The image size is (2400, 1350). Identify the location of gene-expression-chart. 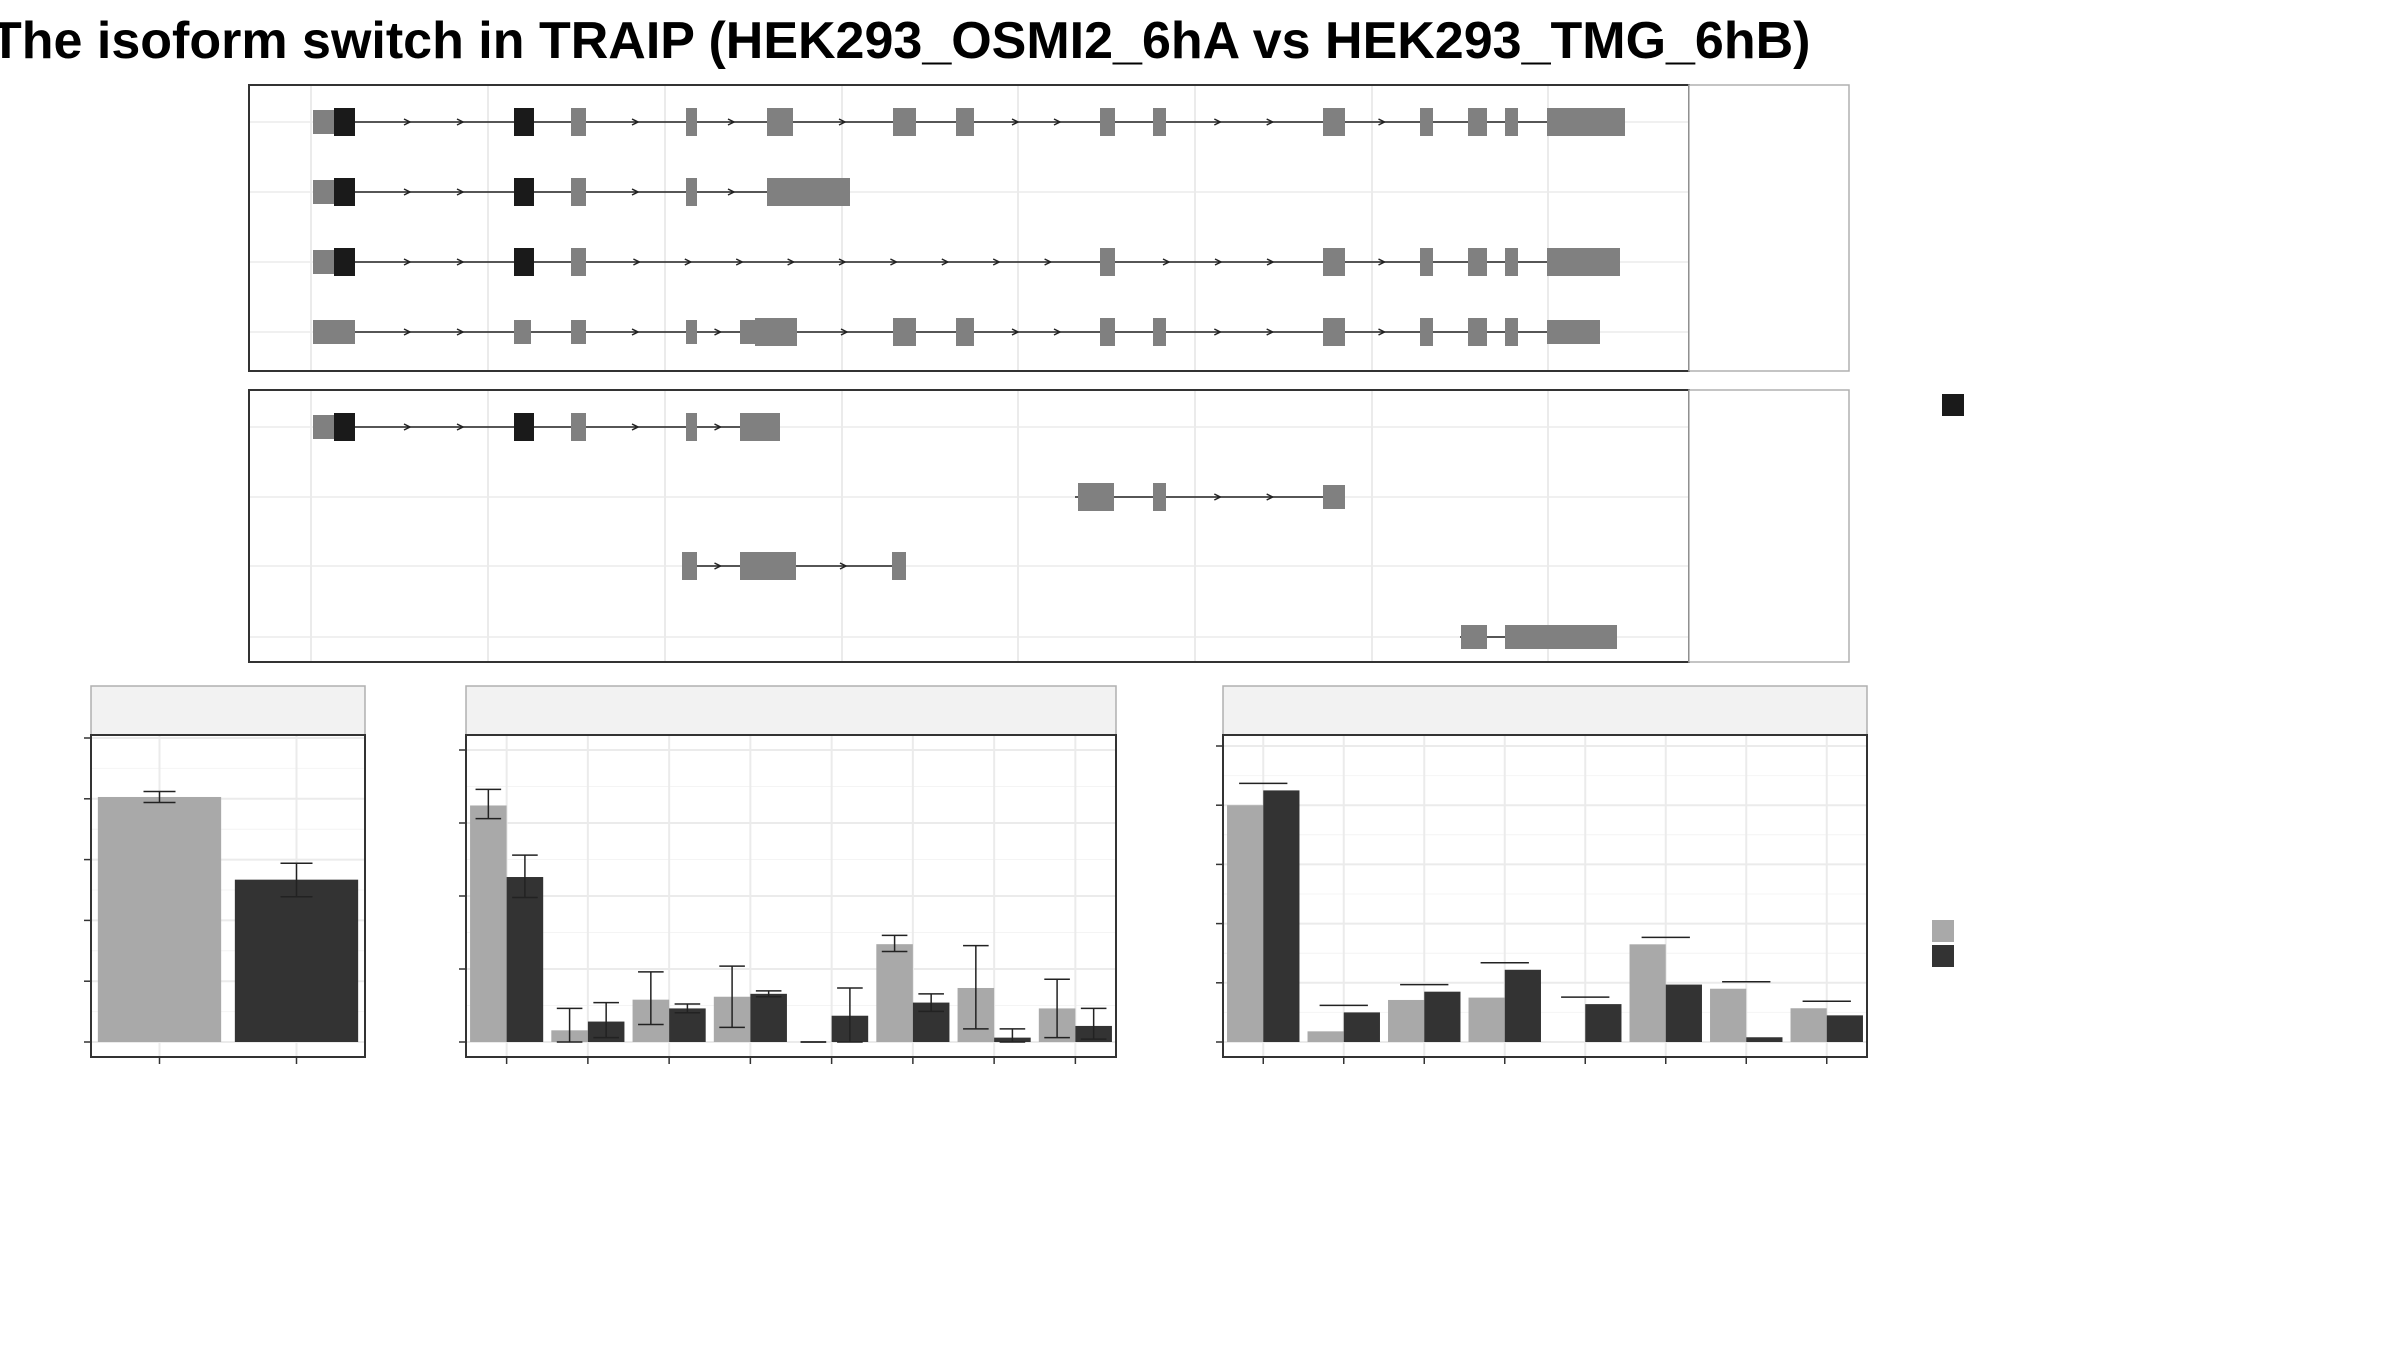
(225, 874).